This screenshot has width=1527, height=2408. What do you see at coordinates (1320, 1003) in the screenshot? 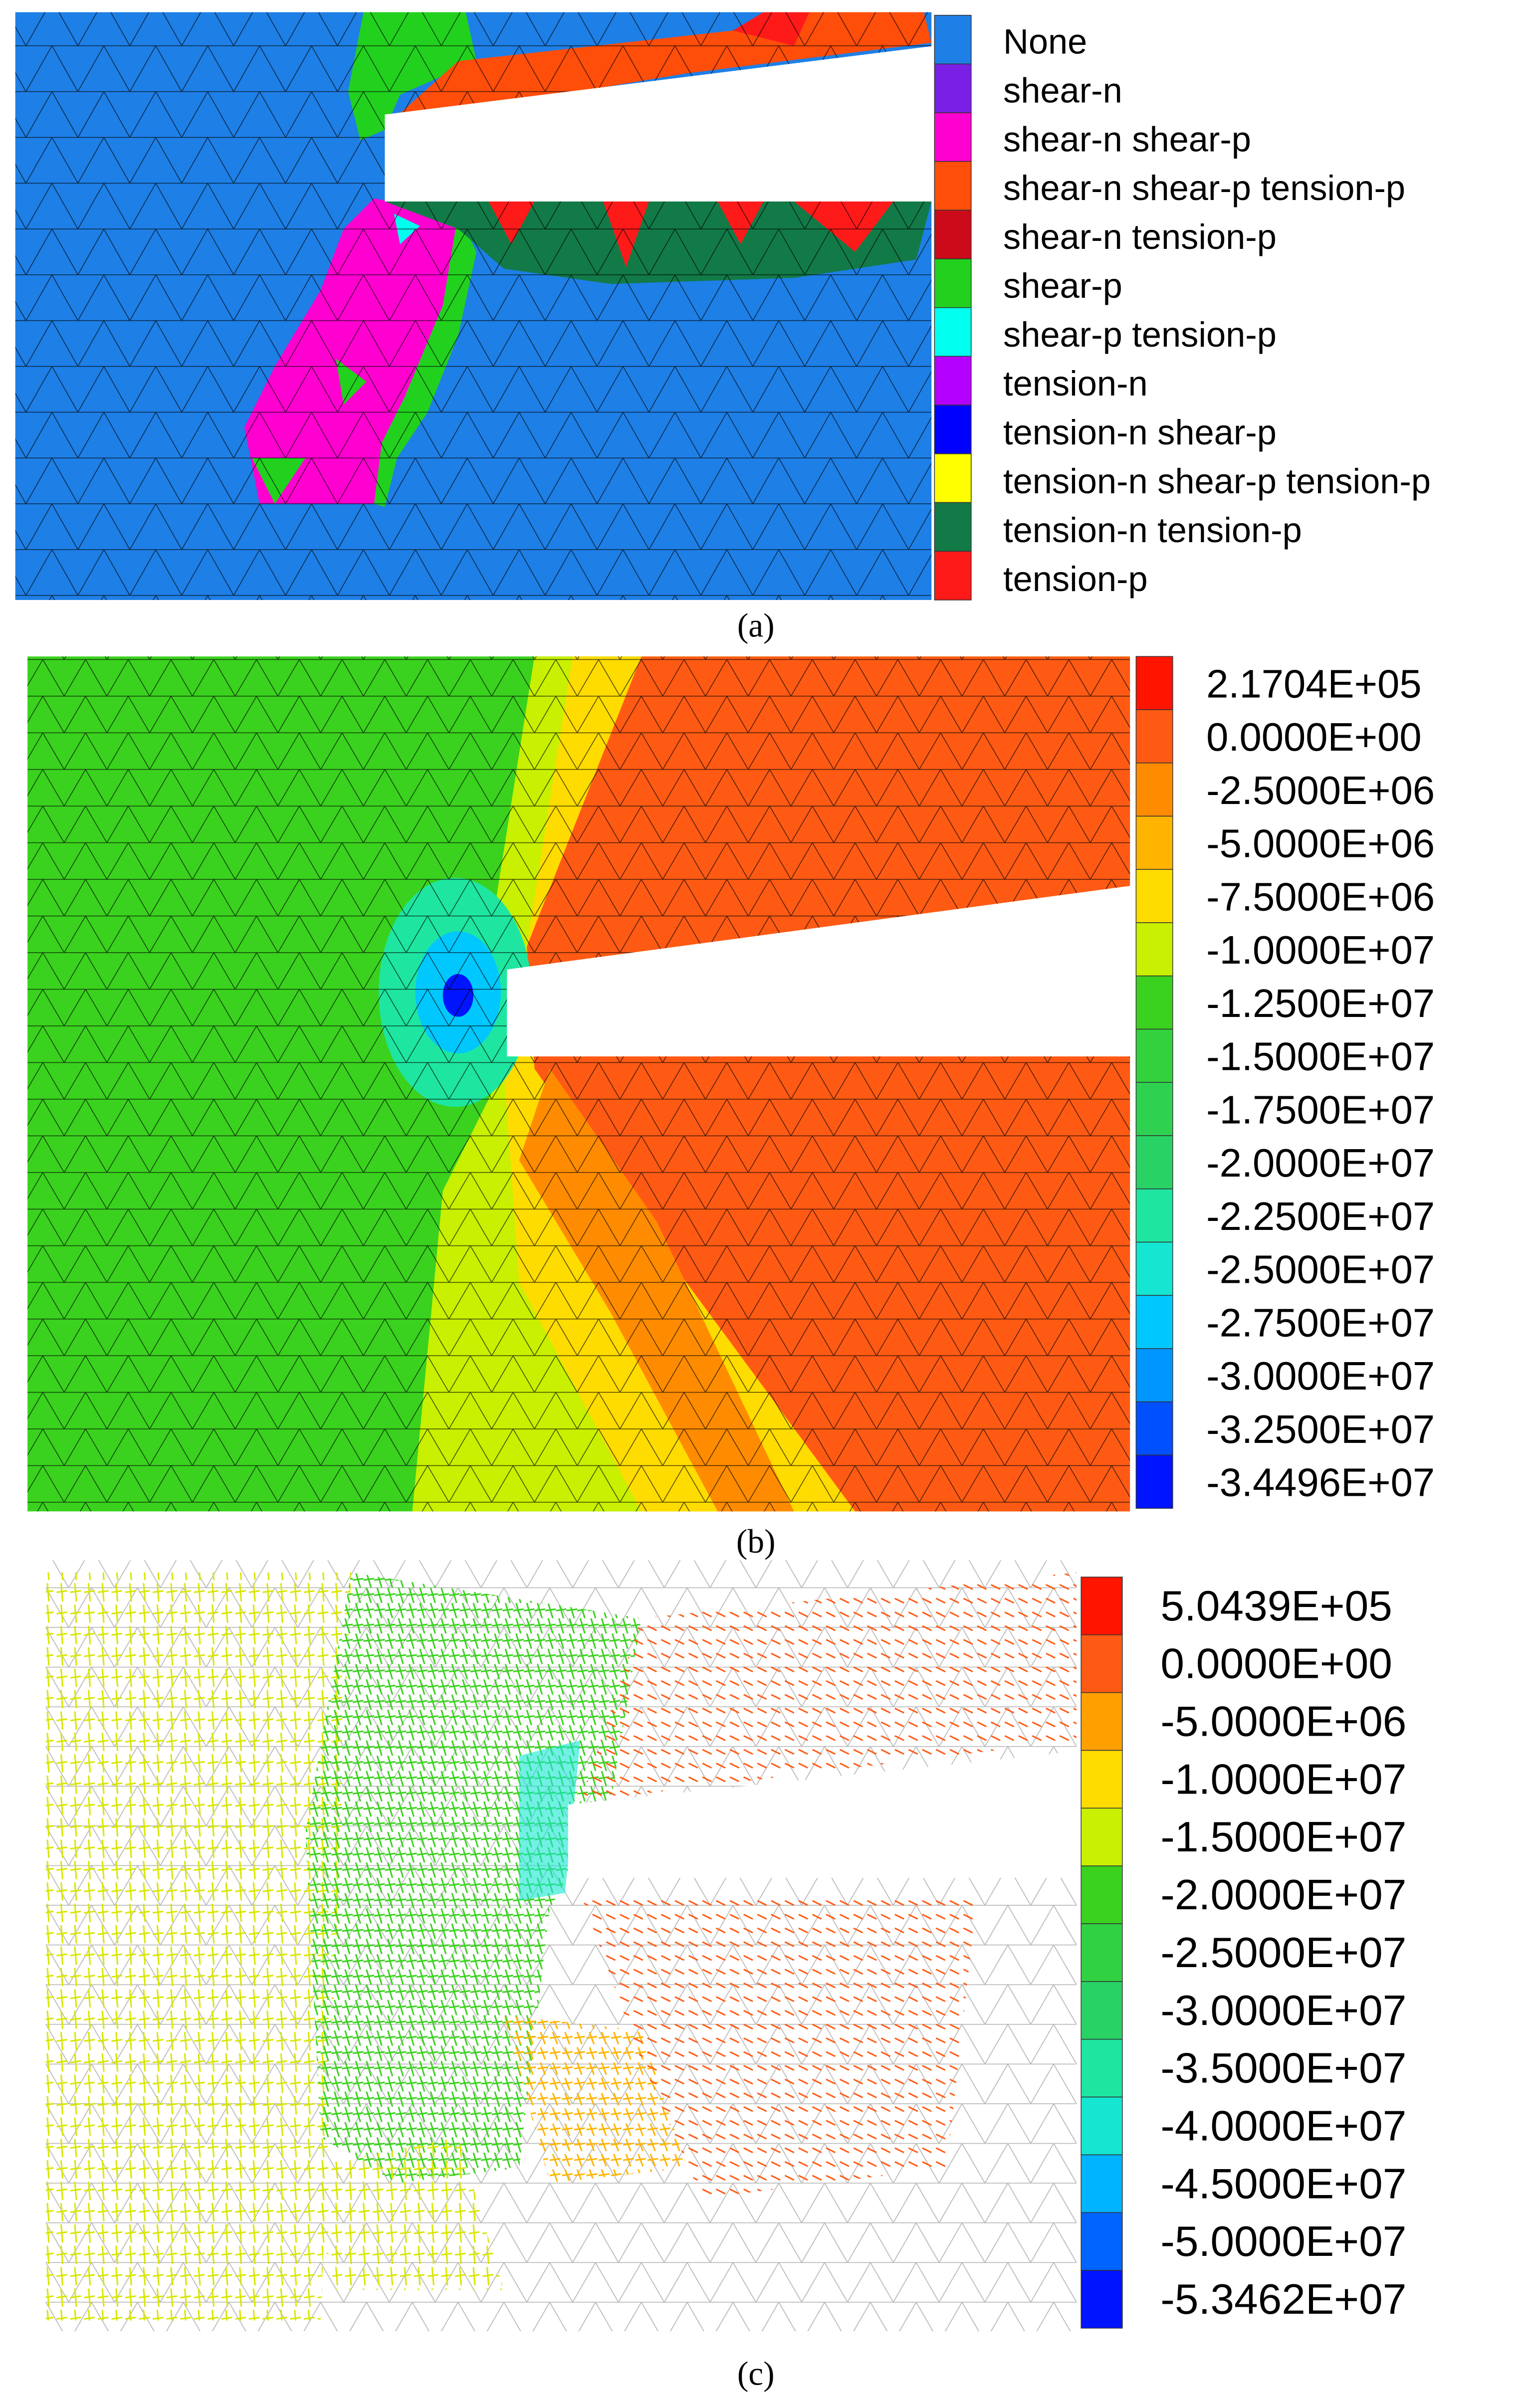
I see `legend-label: -1.2500E+07` at bounding box center [1320, 1003].